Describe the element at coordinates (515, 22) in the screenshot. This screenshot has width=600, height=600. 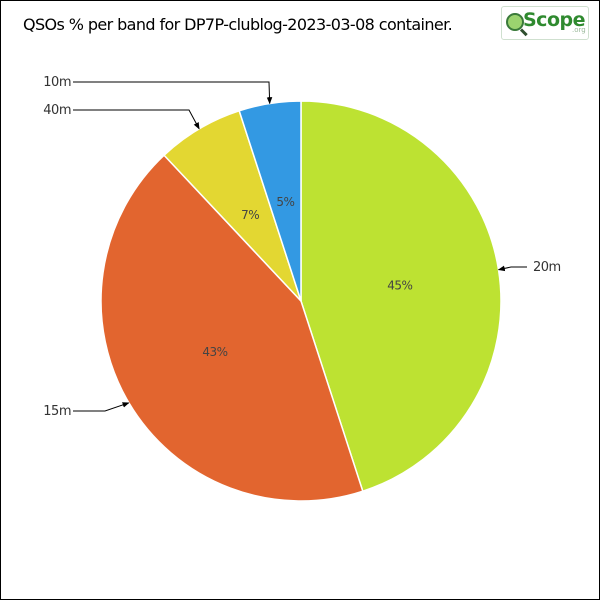
I see `magnifier-globe-icon` at that location.